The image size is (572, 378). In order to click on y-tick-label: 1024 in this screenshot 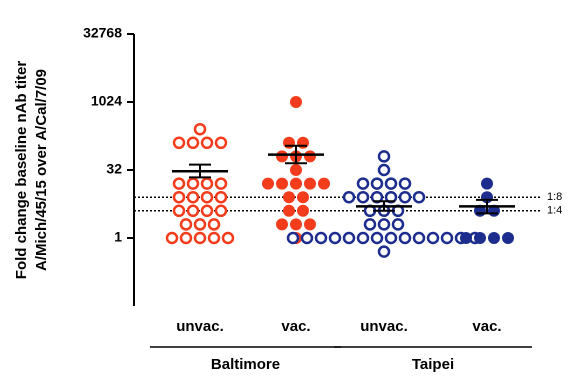, I will do `click(106, 101)`.